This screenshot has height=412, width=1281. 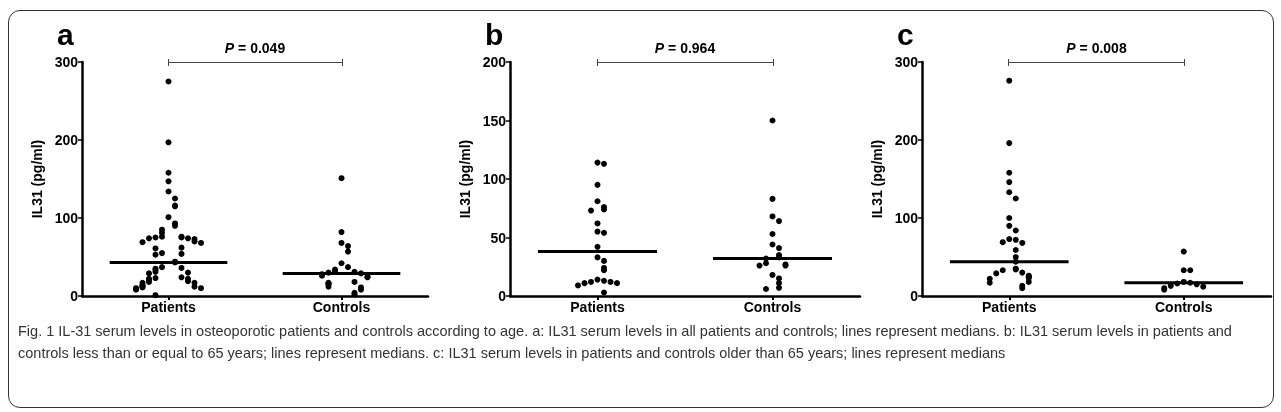 What do you see at coordinates (255, 48) in the screenshot?
I see `text: P = 0.049` at bounding box center [255, 48].